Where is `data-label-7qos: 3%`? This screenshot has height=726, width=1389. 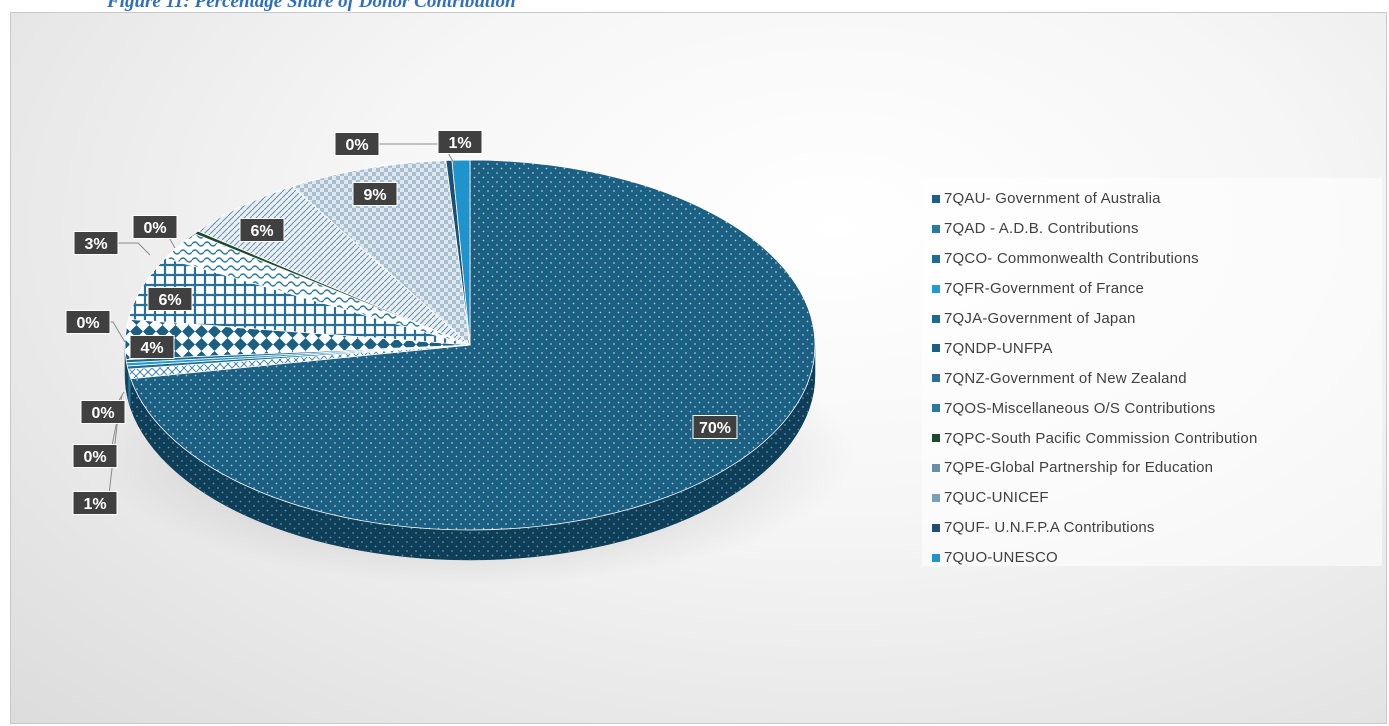
data-label-7qos: 3% is located at coordinates (95, 244).